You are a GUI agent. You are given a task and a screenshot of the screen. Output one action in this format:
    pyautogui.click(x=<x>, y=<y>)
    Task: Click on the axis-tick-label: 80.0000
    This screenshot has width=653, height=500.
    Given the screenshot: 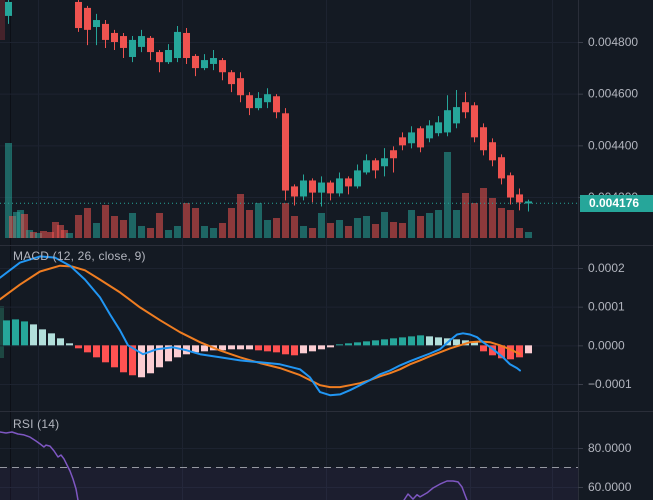 What is the action you would take?
    pyautogui.click(x=610, y=448)
    